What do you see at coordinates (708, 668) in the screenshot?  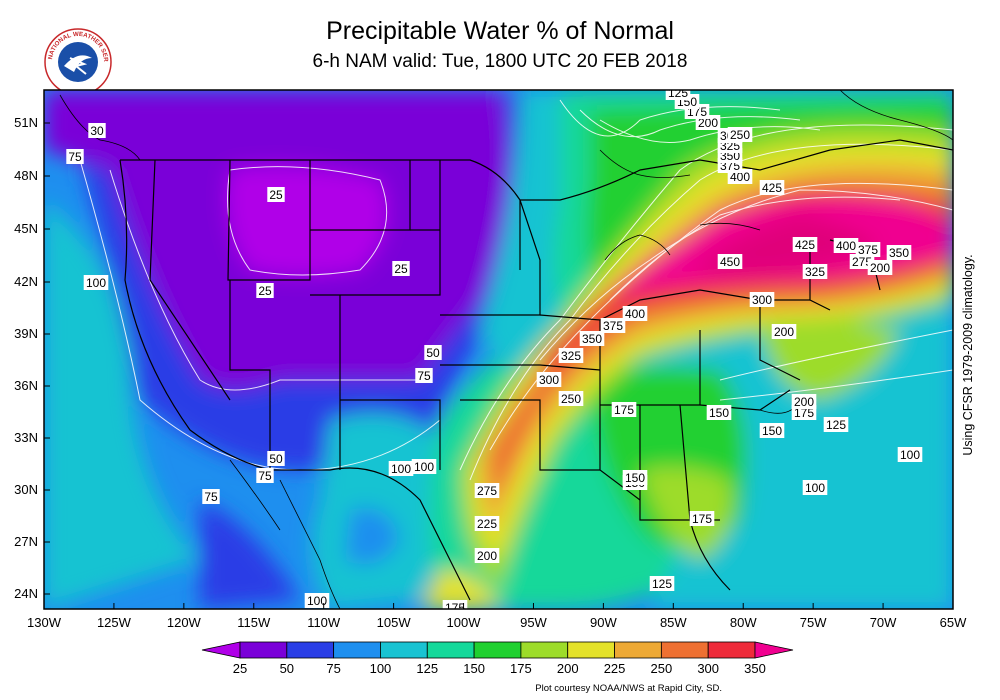 I see `colorbar-label: 300` at bounding box center [708, 668].